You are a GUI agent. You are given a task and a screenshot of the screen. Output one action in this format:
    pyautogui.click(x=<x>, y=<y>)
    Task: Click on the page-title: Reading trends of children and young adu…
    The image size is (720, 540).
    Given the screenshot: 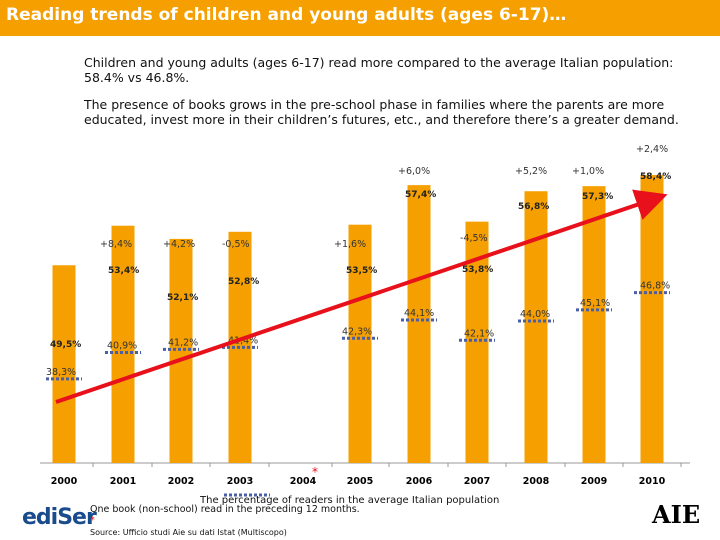 What is the action you would take?
    pyautogui.click(x=286, y=15)
    